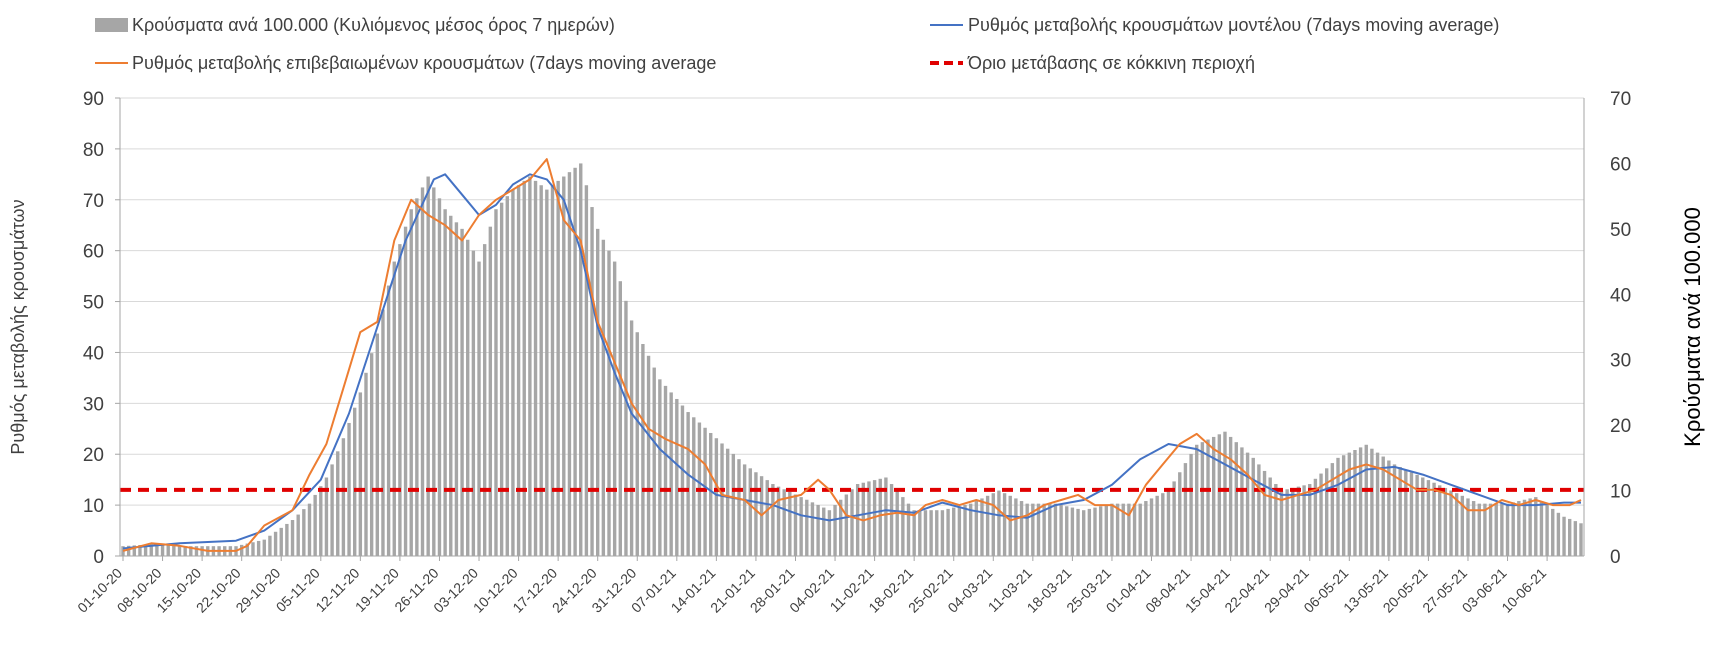 The image size is (1712, 666). Describe the element at coordinates (1620, 295) in the screenshot. I see `y-right-tick-label: 40` at that location.